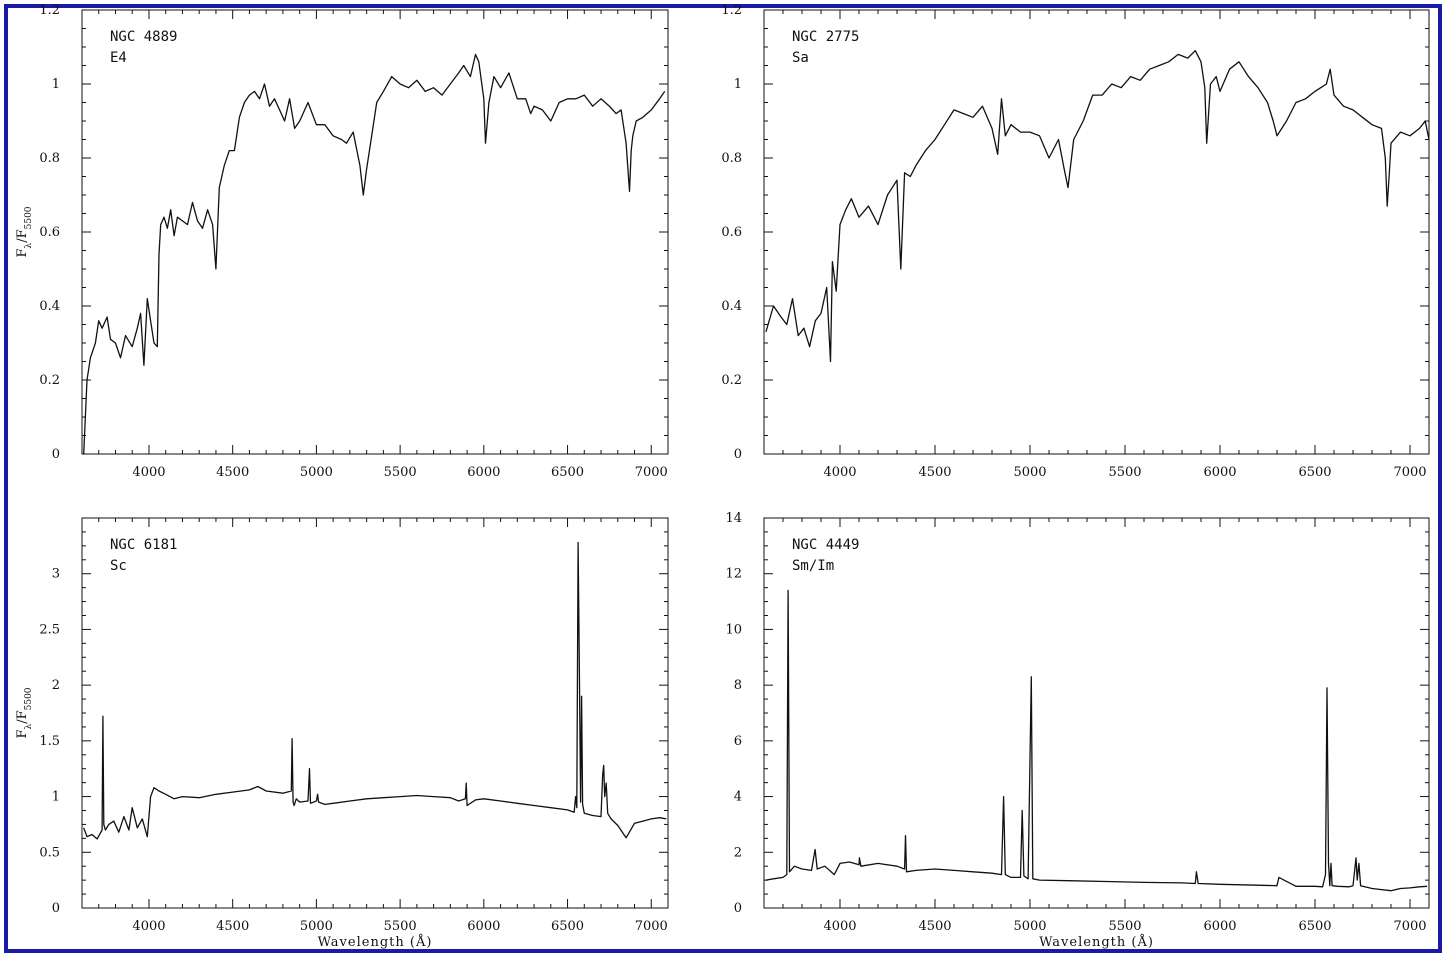 This screenshot has height=953, width=1442. Describe the element at coordinates (118, 58) in the screenshot. I see `morphology-label: E4` at that location.